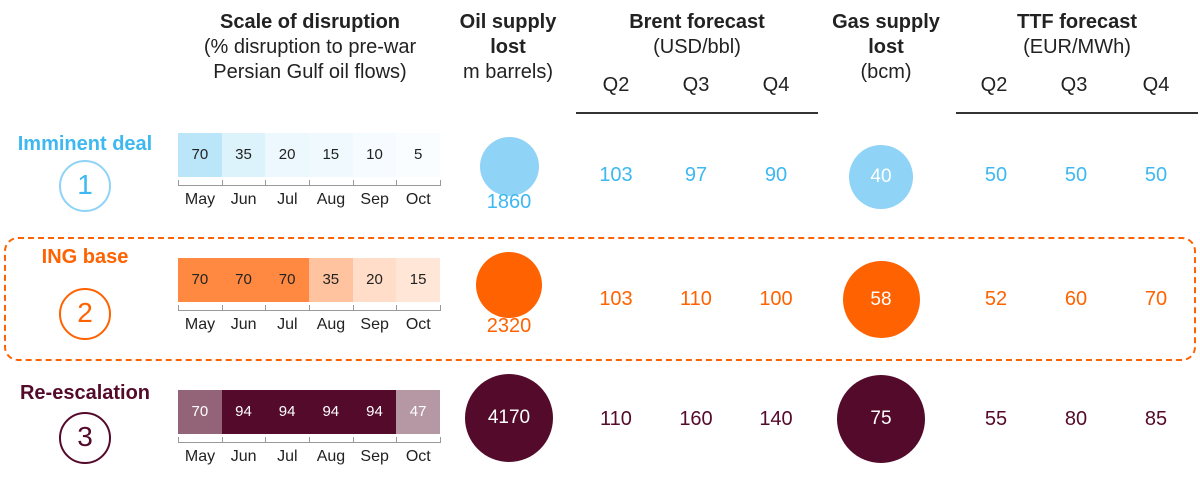  Describe the element at coordinates (374, 456) in the screenshot. I see `scenario-3-month-sep: Sep` at that location.